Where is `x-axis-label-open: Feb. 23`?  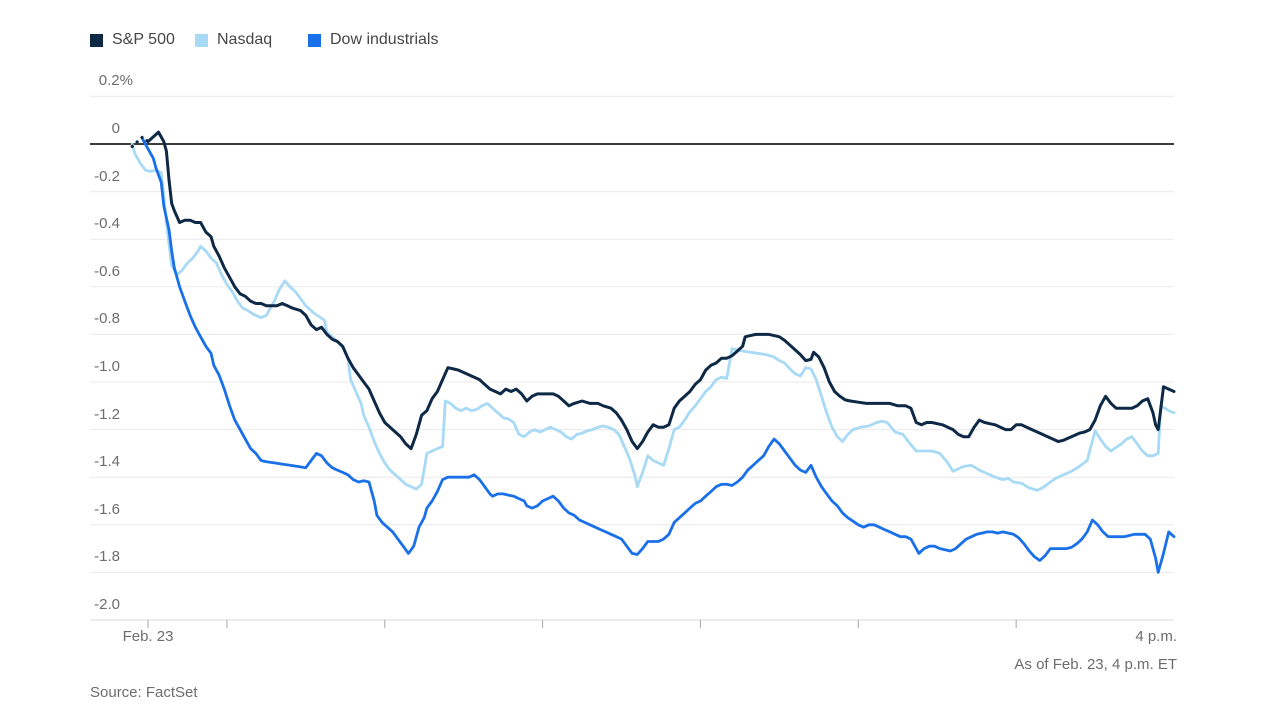 x-axis-label-open: Feb. 23 is located at coordinates (148, 636).